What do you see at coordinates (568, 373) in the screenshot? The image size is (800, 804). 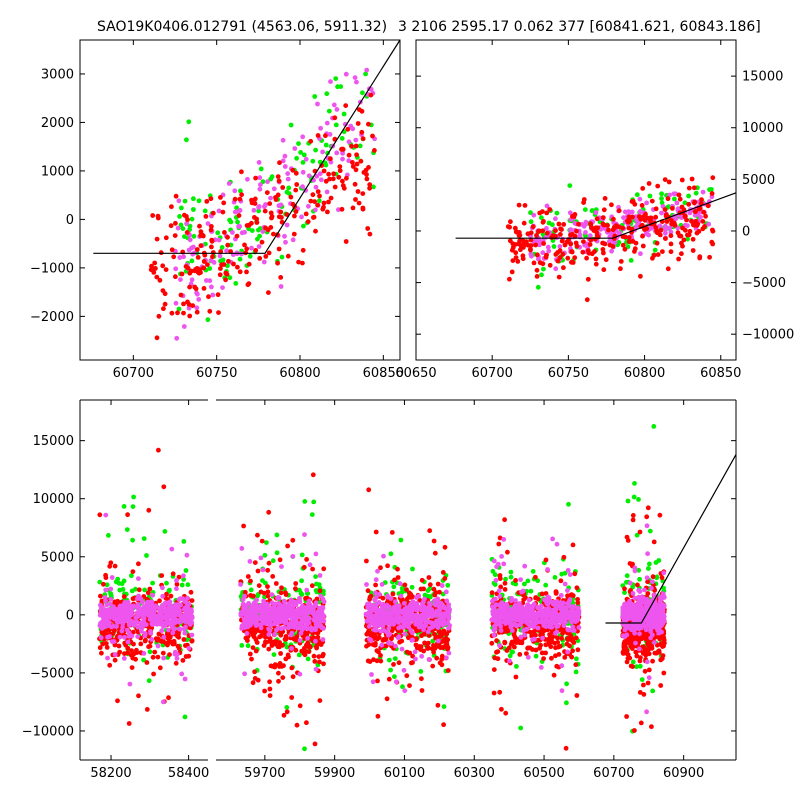 I see `x-tick-label: 60750` at bounding box center [568, 373].